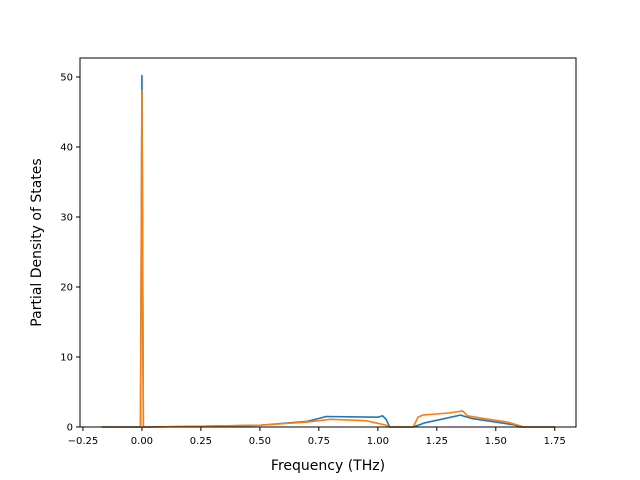 This screenshot has height=480, width=640. Describe the element at coordinates (66, 287) in the screenshot. I see `y-tick-label: 20` at that location.